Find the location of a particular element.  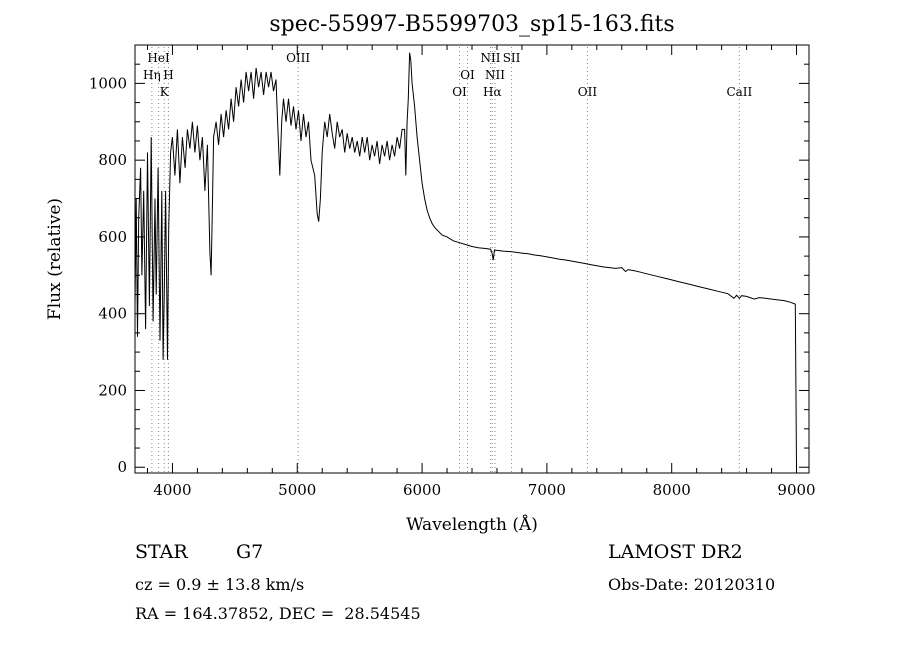

line-label: K is located at coordinates (165, 92).